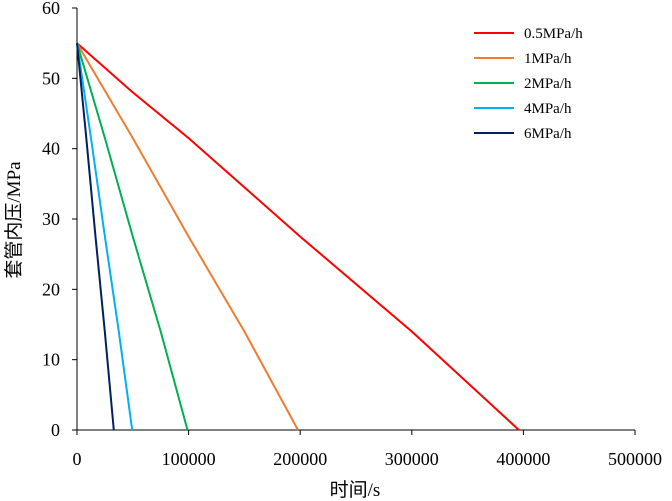  Describe the element at coordinates (95, 237) in the screenshot. I see `series-line-6mpah` at that location.